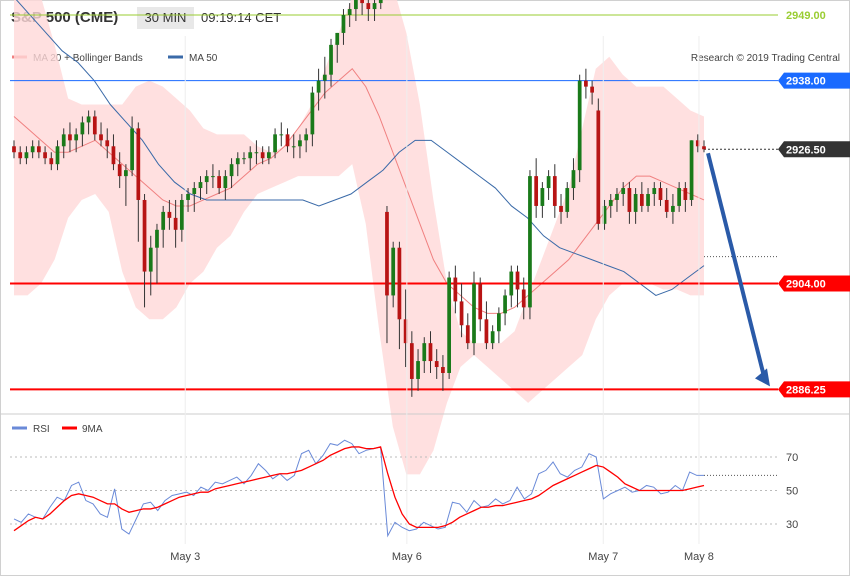 The height and width of the screenshot is (576, 850). What do you see at coordinates (806, 390) in the screenshot?
I see `level-label-2886.25: 2886.25` at bounding box center [806, 390].